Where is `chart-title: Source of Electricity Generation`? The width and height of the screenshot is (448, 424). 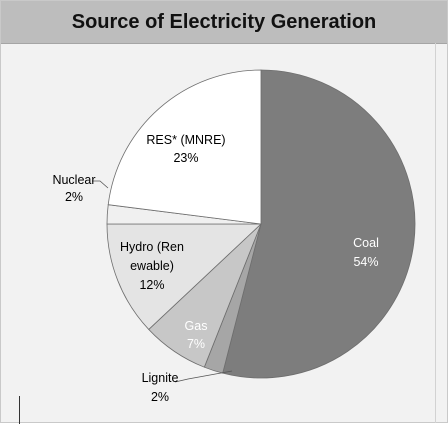 chart-title: Source of Electricity Generation is located at coordinates (224, 22).